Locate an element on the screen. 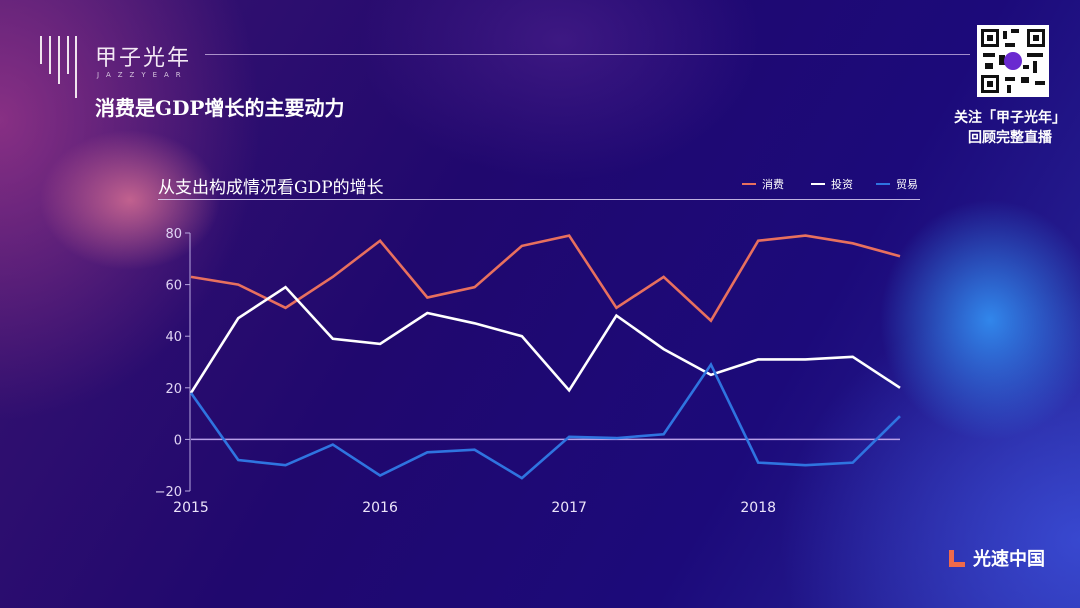 This screenshot has width=1080, height=608. header-divider is located at coordinates (587, 54).